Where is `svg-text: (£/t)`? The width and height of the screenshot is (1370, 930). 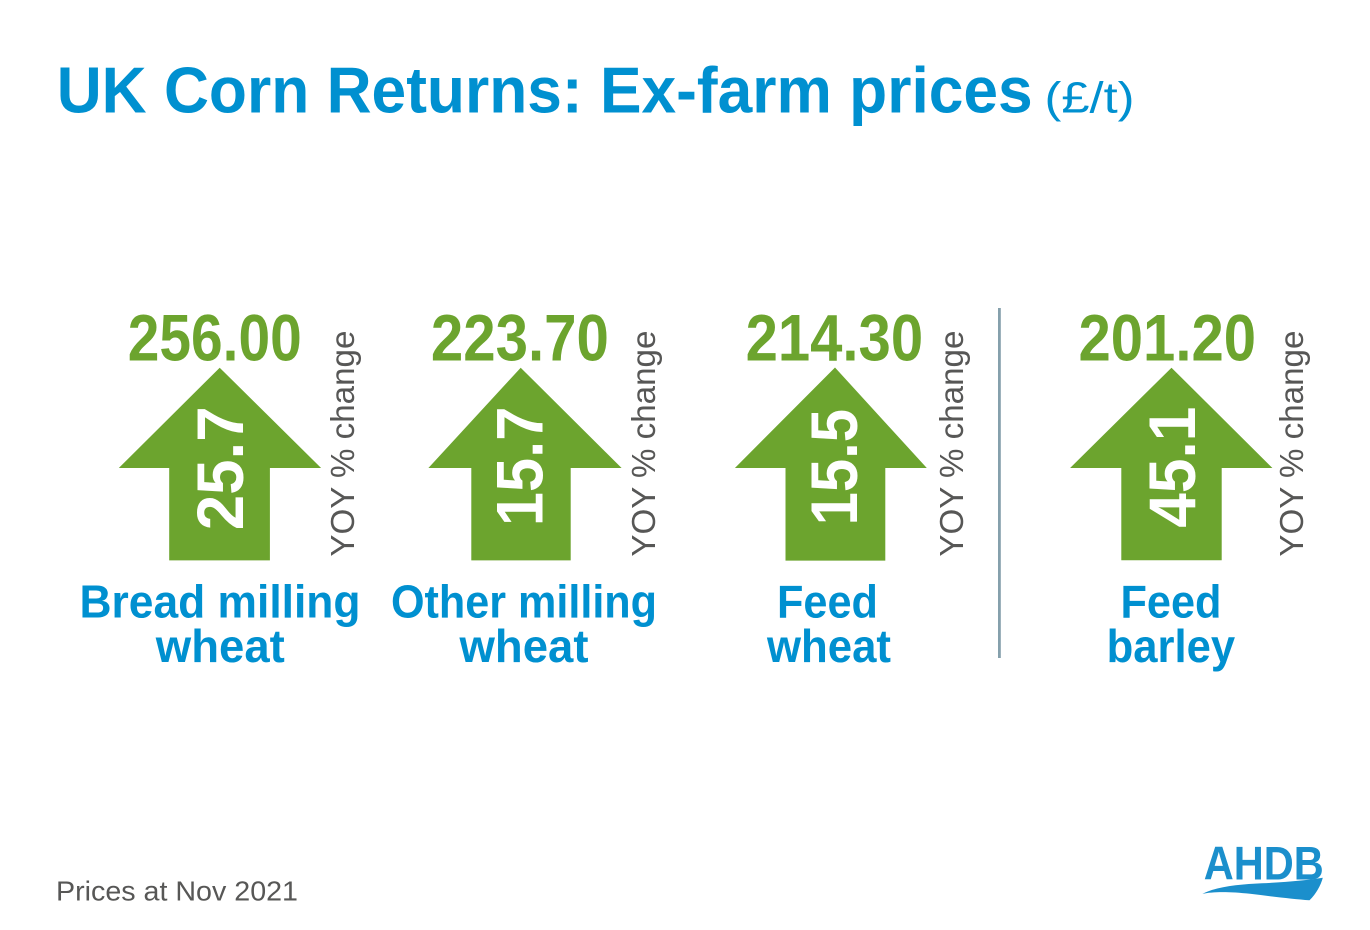
svg-text: (£/t) is located at coordinates (1090, 97).